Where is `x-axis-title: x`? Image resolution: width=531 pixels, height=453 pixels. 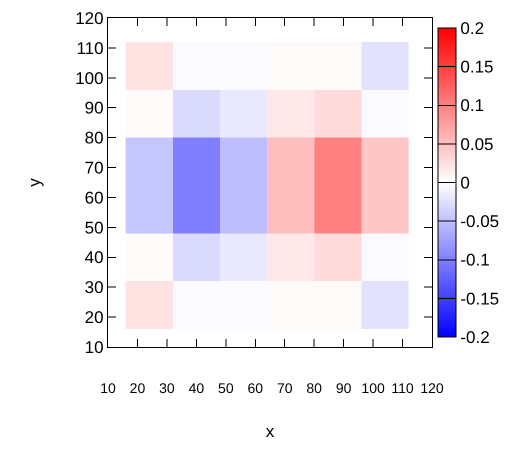
x-axis-title: x is located at coordinates (270, 432).